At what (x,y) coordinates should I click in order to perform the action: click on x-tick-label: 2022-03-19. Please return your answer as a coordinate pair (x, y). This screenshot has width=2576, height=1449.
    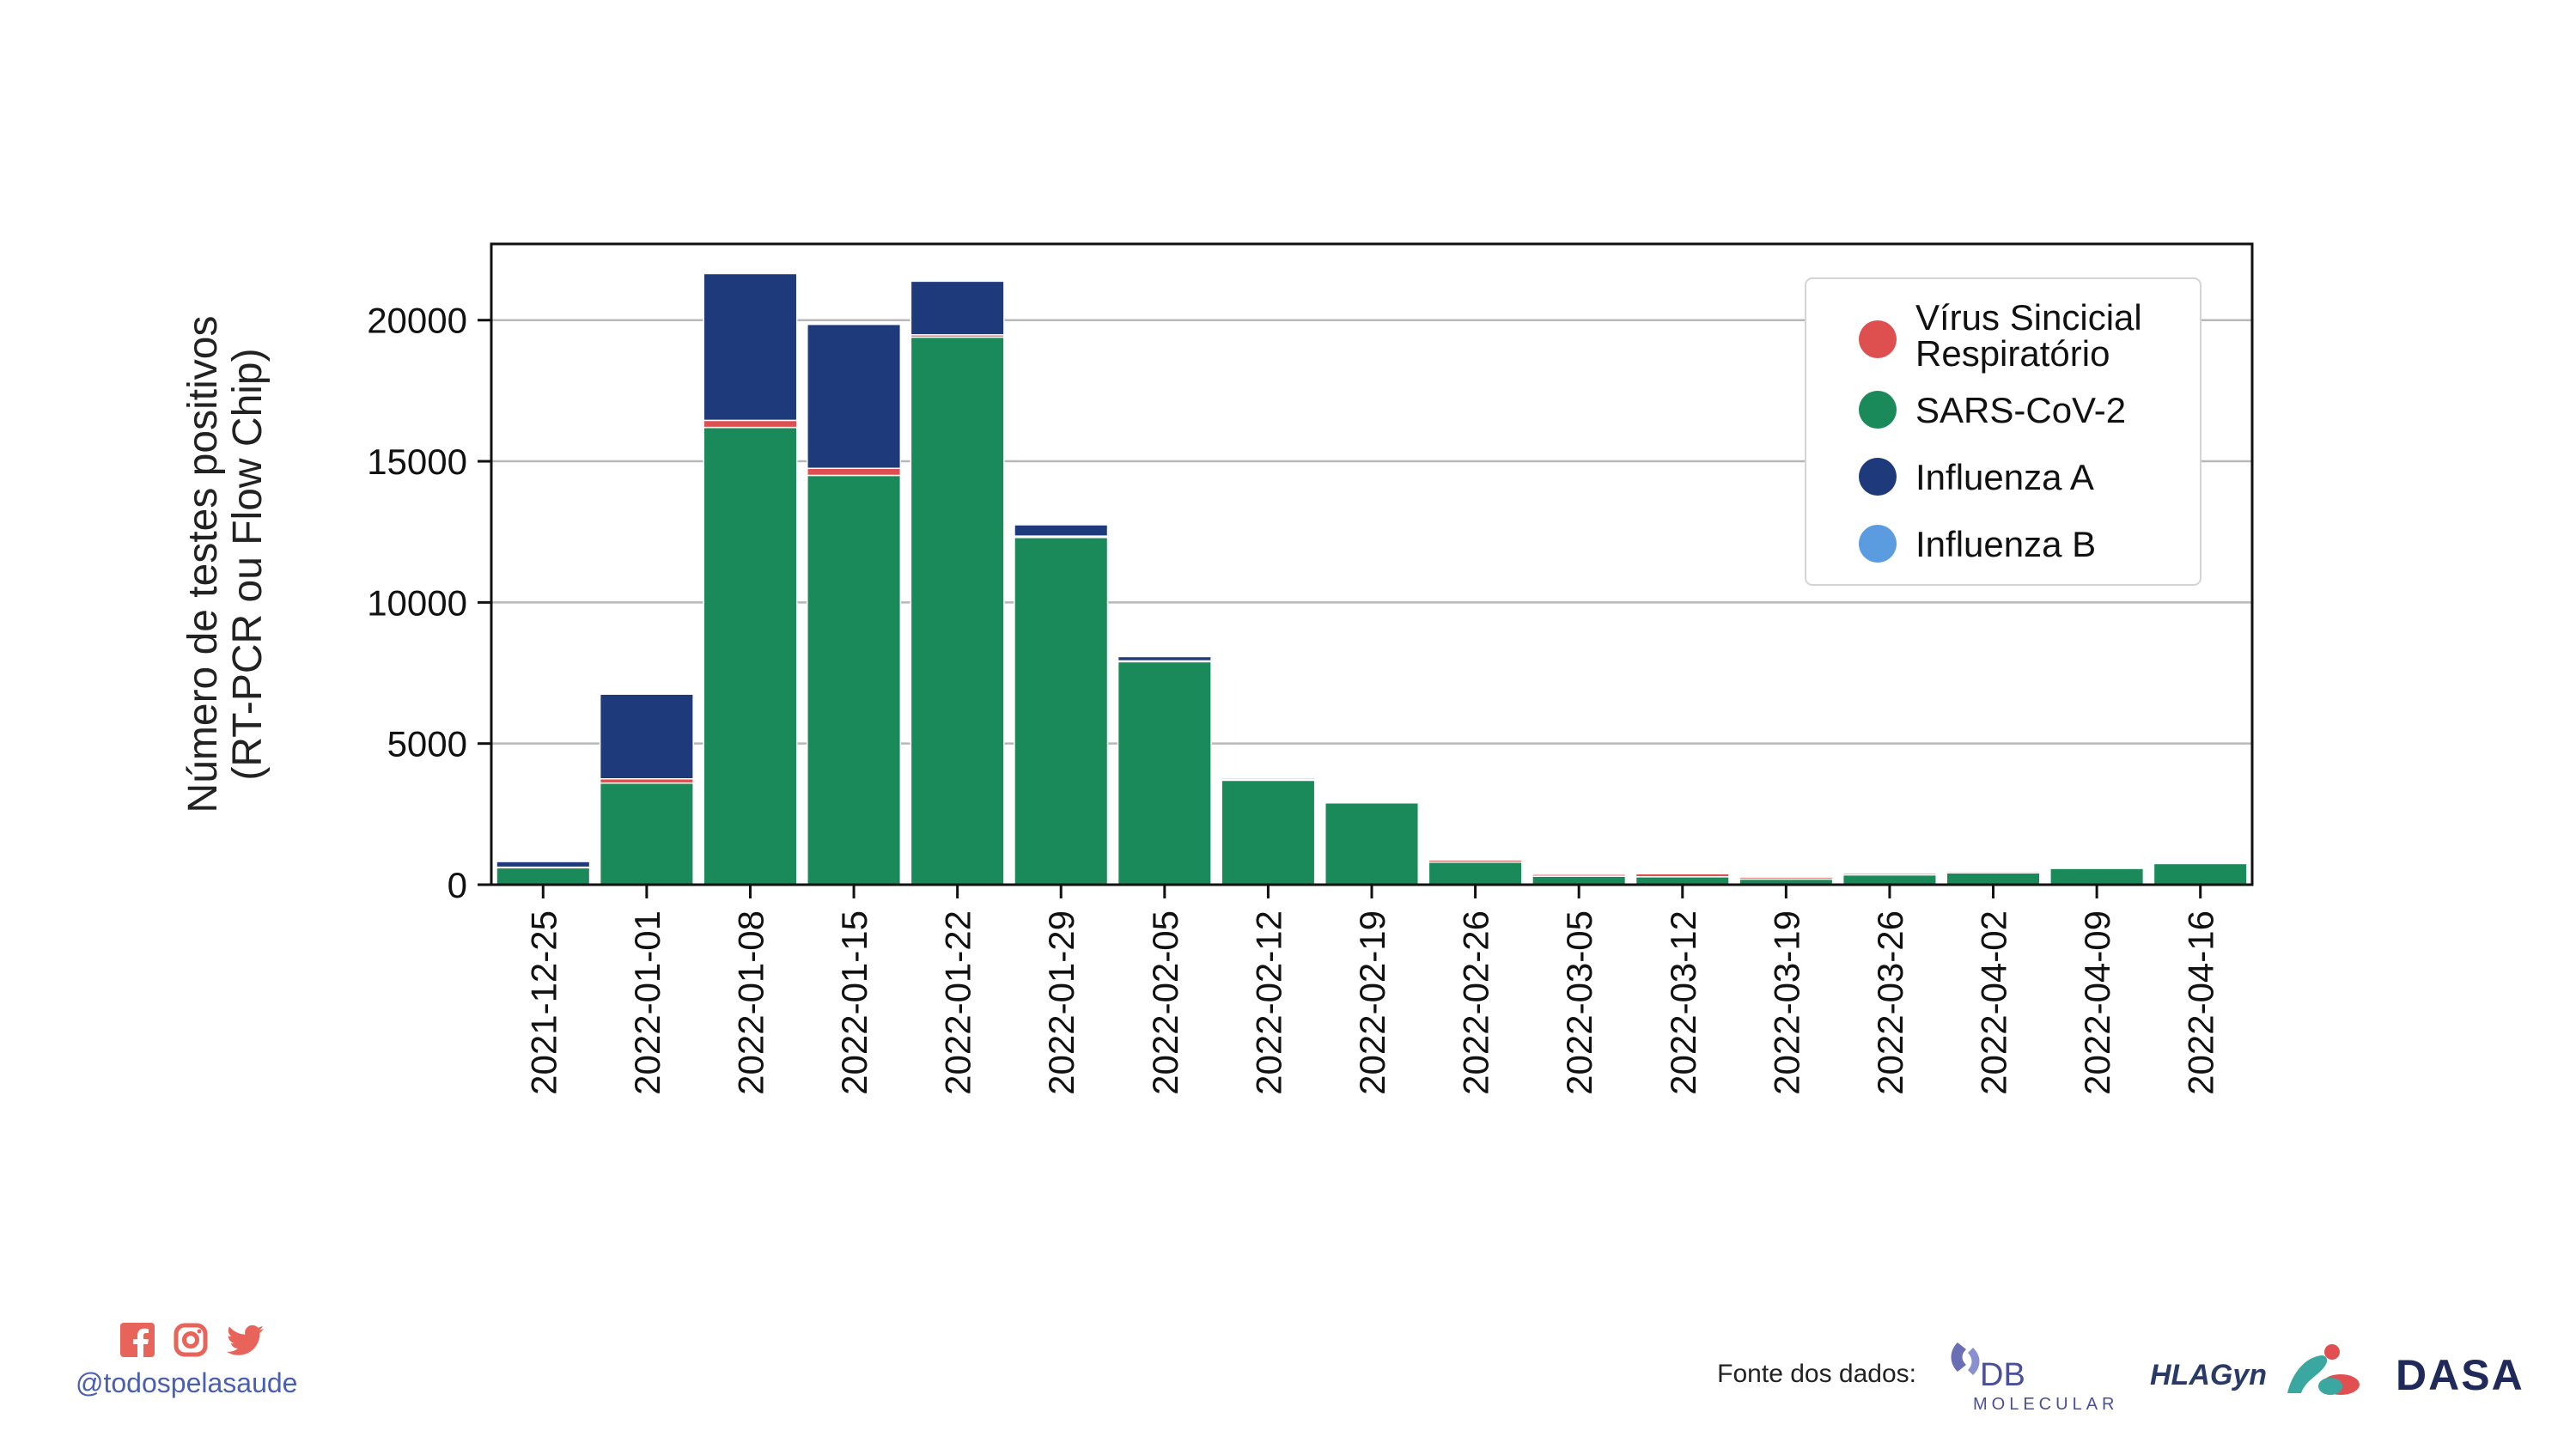
    Looking at the image, I should click on (1786, 1002).